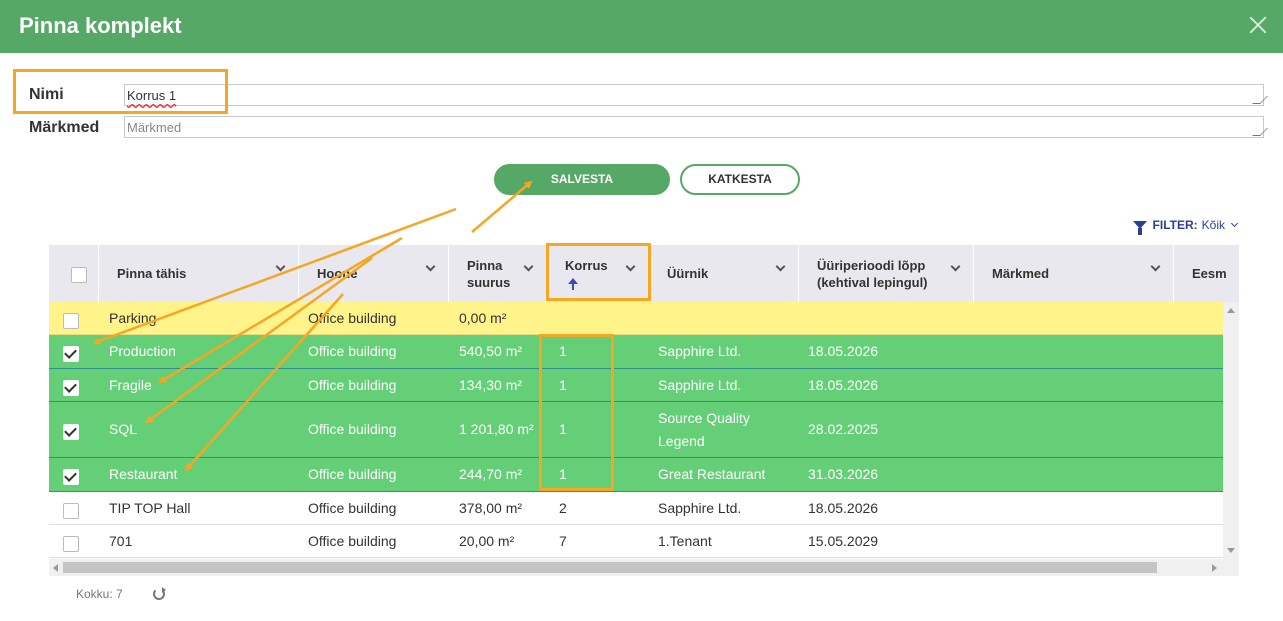  Describe the element at coordinates (1175, 225) in the screenshot. I see `filter-label: FILTER:` at that location.